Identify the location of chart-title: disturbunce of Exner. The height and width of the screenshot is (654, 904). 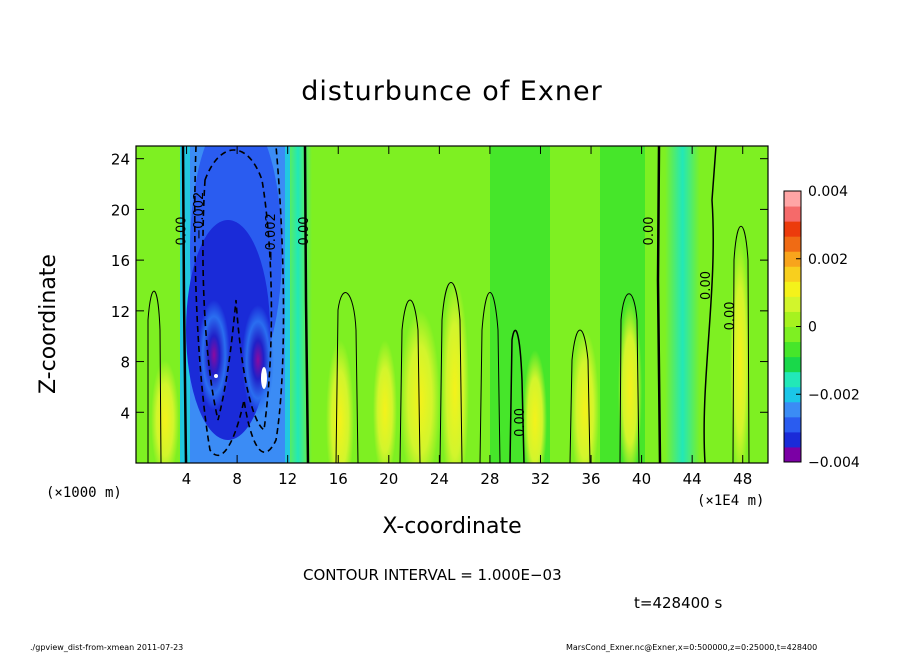
(452, 91).